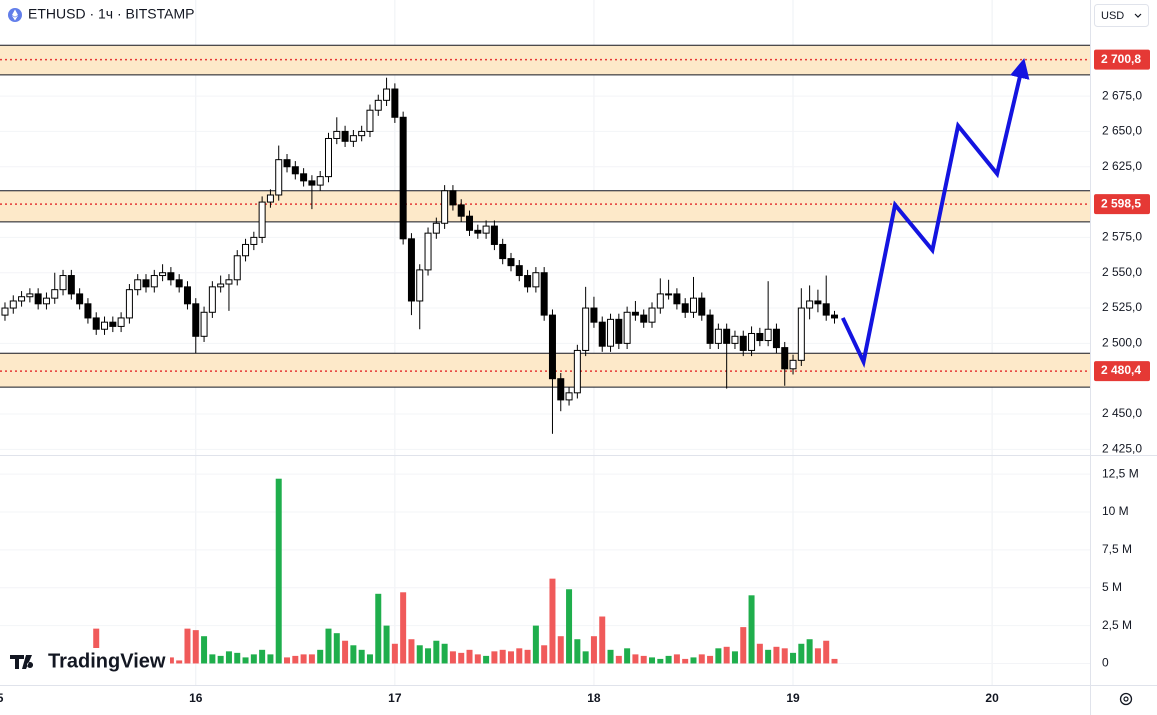  I want to click on level-label: 2 700,8, so click(1121, 59).